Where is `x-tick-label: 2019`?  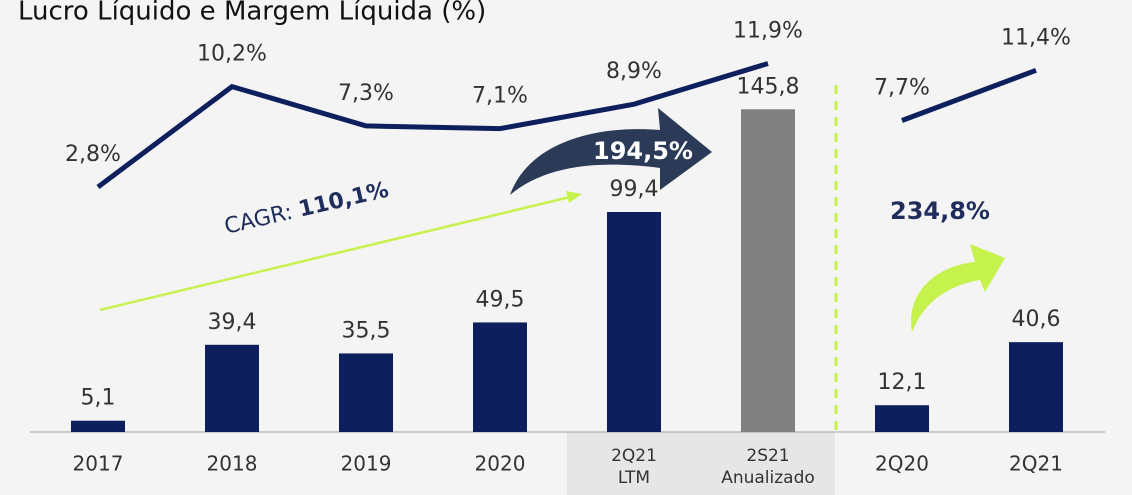
x-tick-label: 2019 is located at coordinates (366, 464).